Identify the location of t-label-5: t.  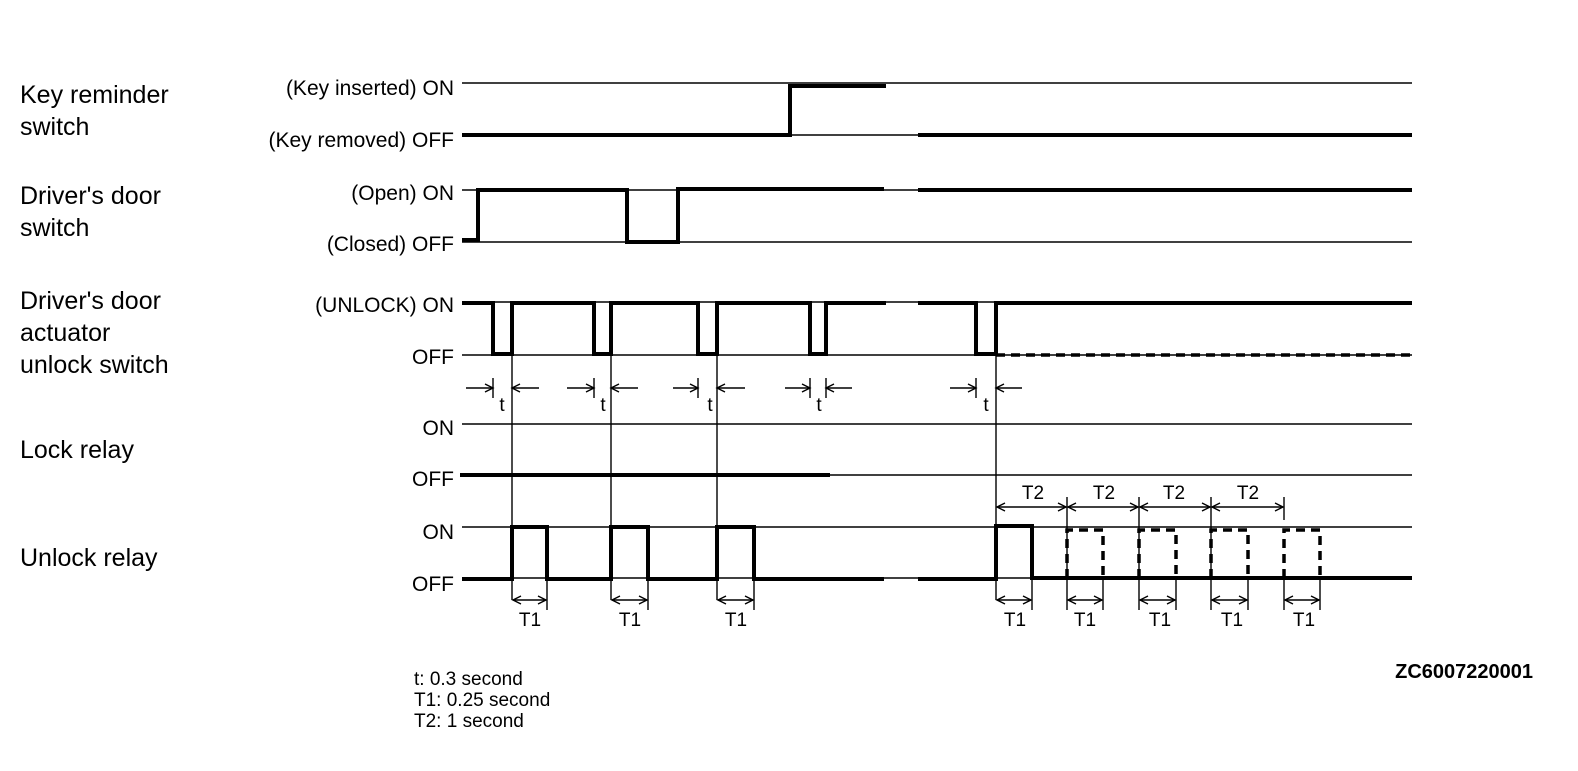
(986, 405).